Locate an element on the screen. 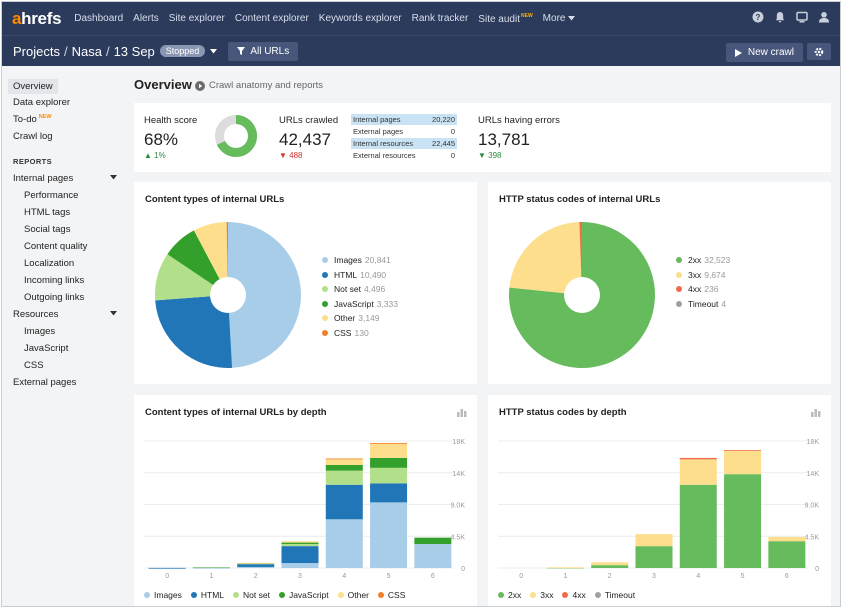 Image resolution: width=843 pixels, height=609 pixels. crumb-projects: Projects is located at coordinates (36, 51).